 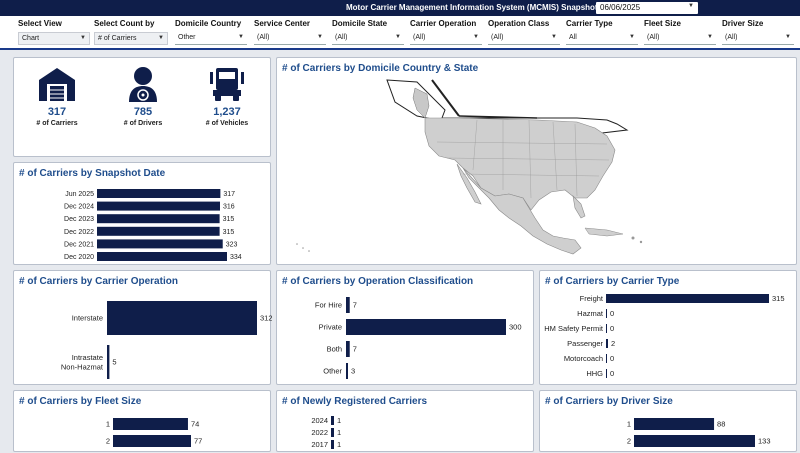 What do you see at coordinates (368, 38) in the screenshot?
I see `domicile-state-dropdown: (All) ▼` at bounding box center [368, 38].